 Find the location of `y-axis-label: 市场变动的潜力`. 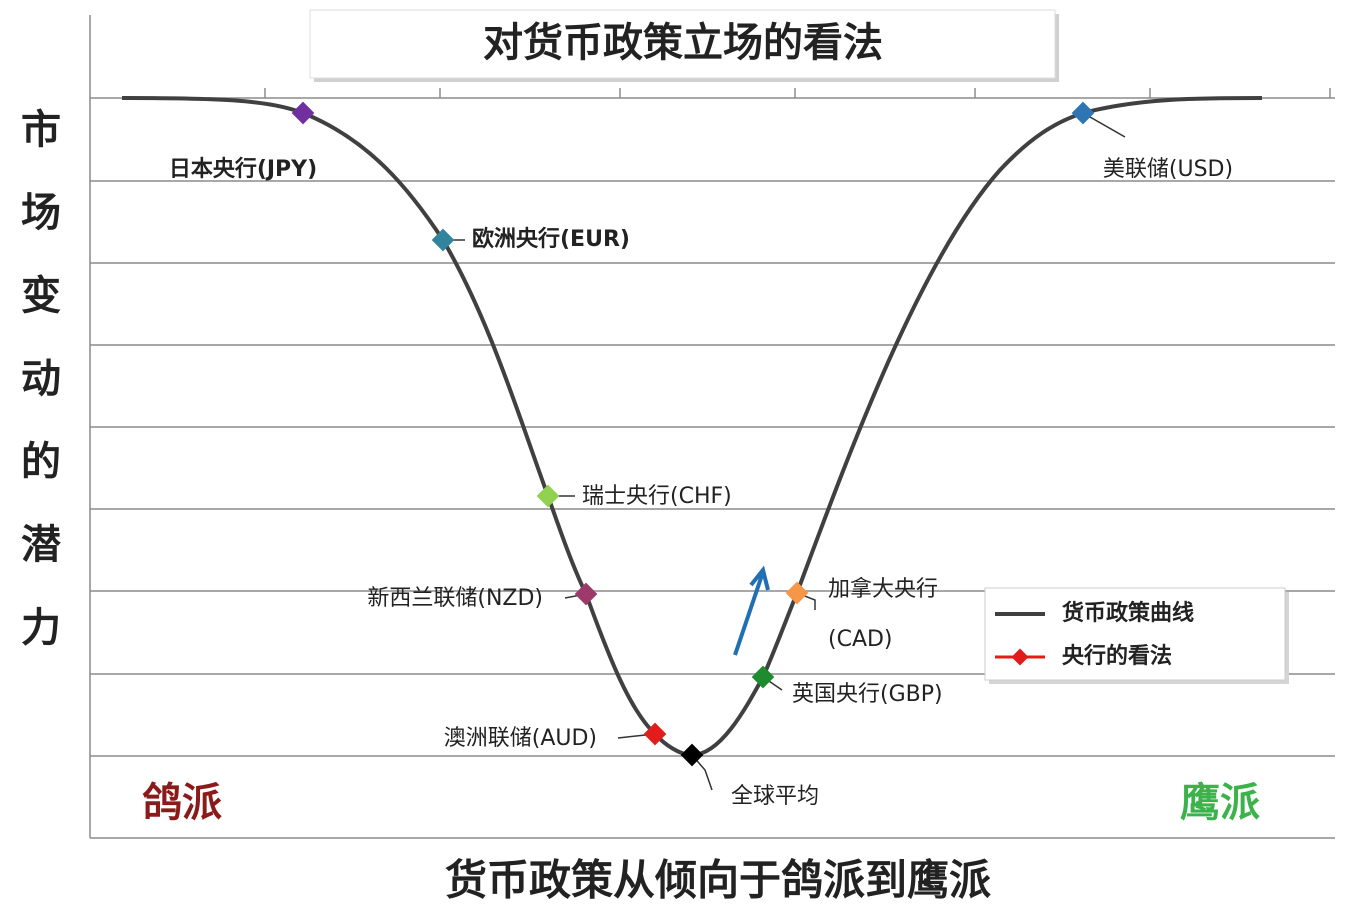

y-axis-label: 市场变动的潜力 is located at coordinates (37, 398).